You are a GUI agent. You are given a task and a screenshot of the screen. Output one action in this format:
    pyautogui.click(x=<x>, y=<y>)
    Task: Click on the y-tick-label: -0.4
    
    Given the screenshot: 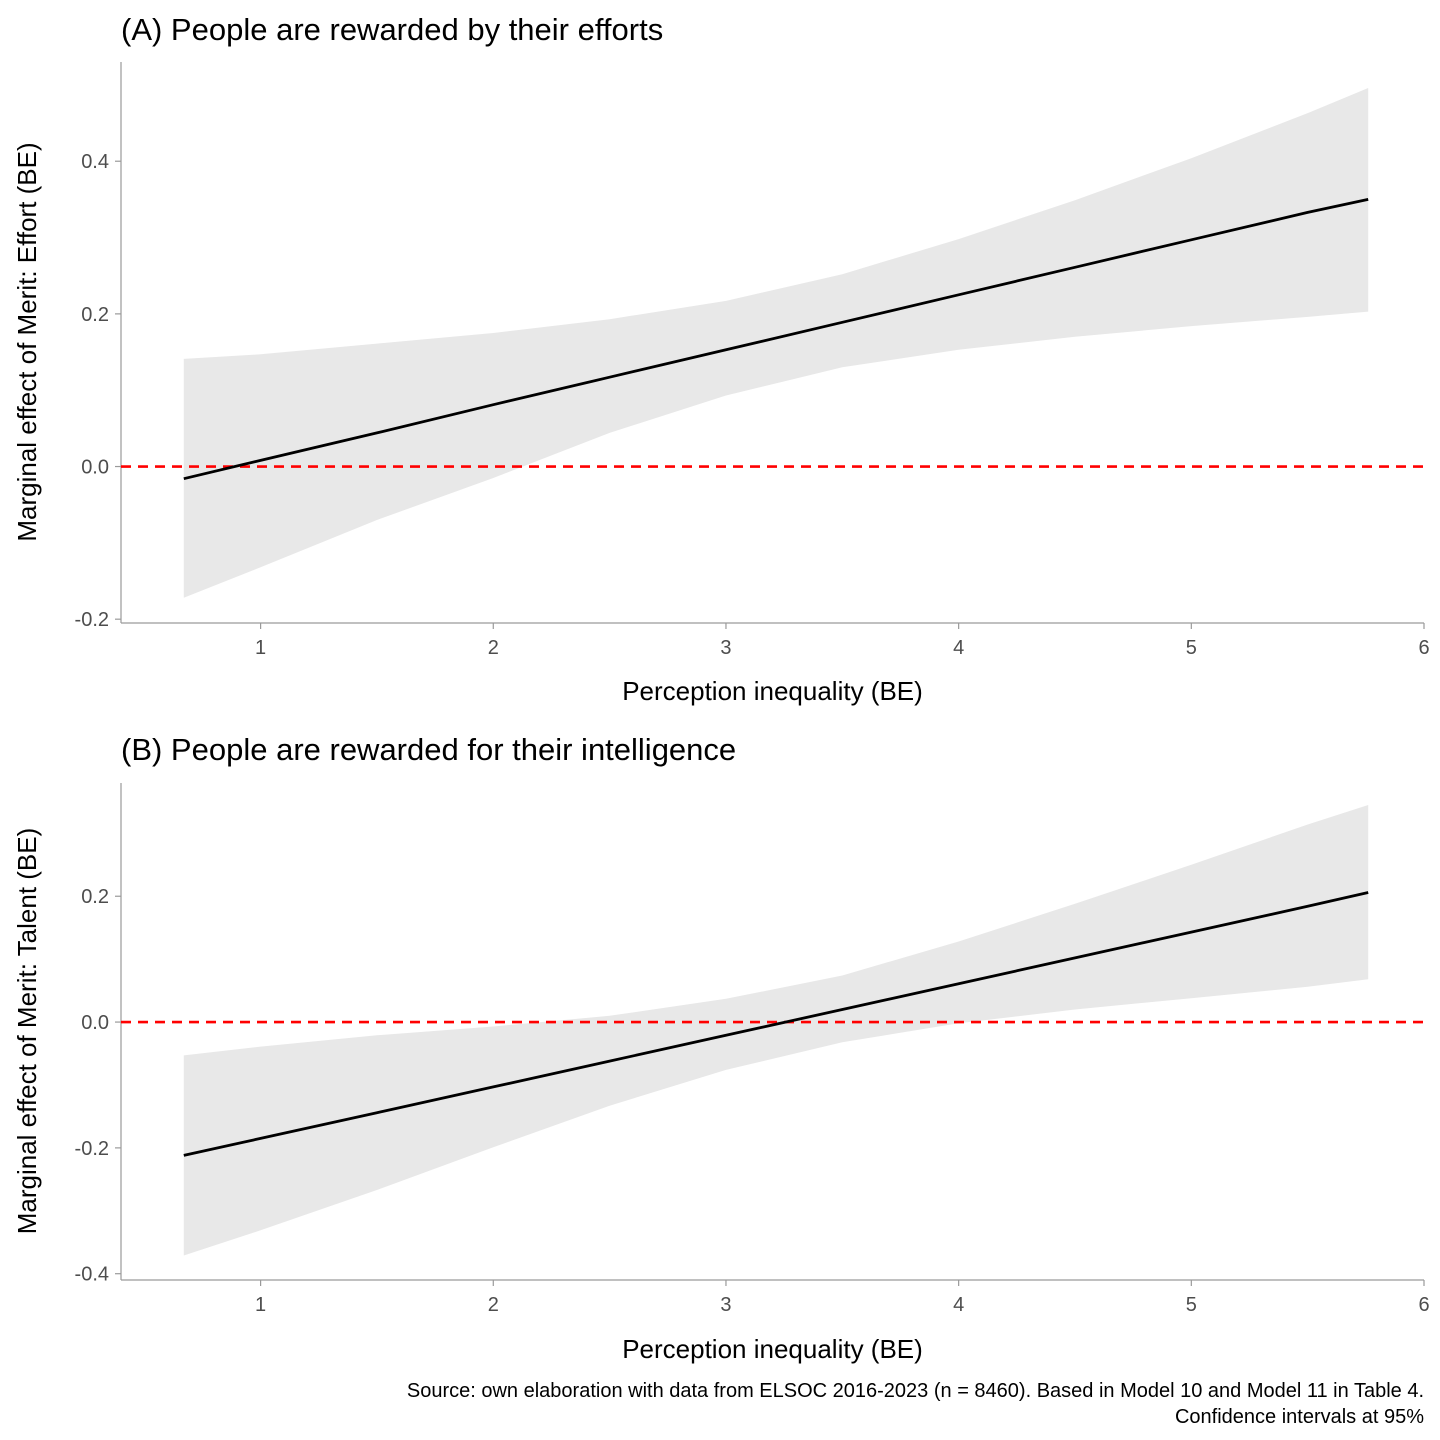 What is the action you would take?
    pyautogui.click(x=92, y=1275)
    